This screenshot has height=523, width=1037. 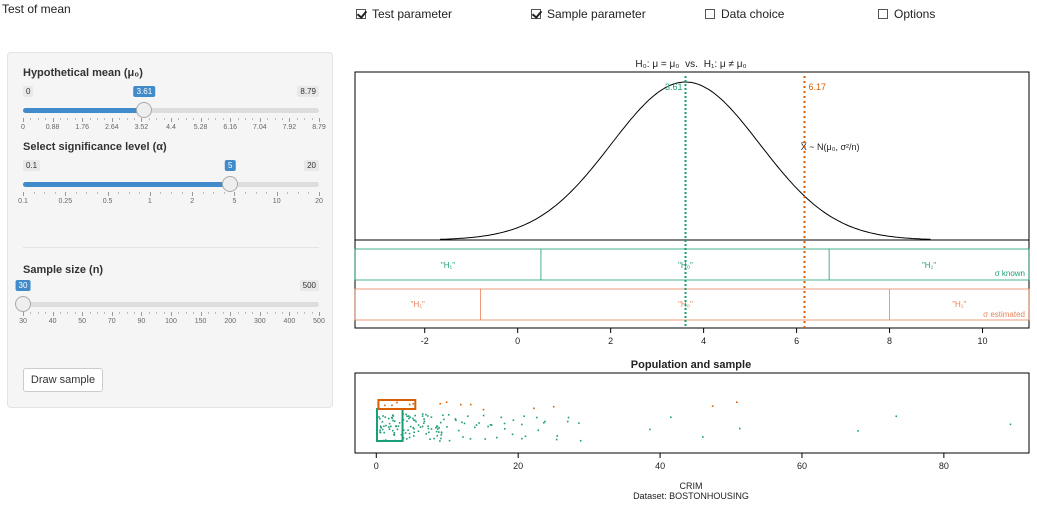 What do you see at coordinates (744, 14) in the screenshot?
I see `data-choice-checkbox: Data choice` at bounding box center [744, 14].